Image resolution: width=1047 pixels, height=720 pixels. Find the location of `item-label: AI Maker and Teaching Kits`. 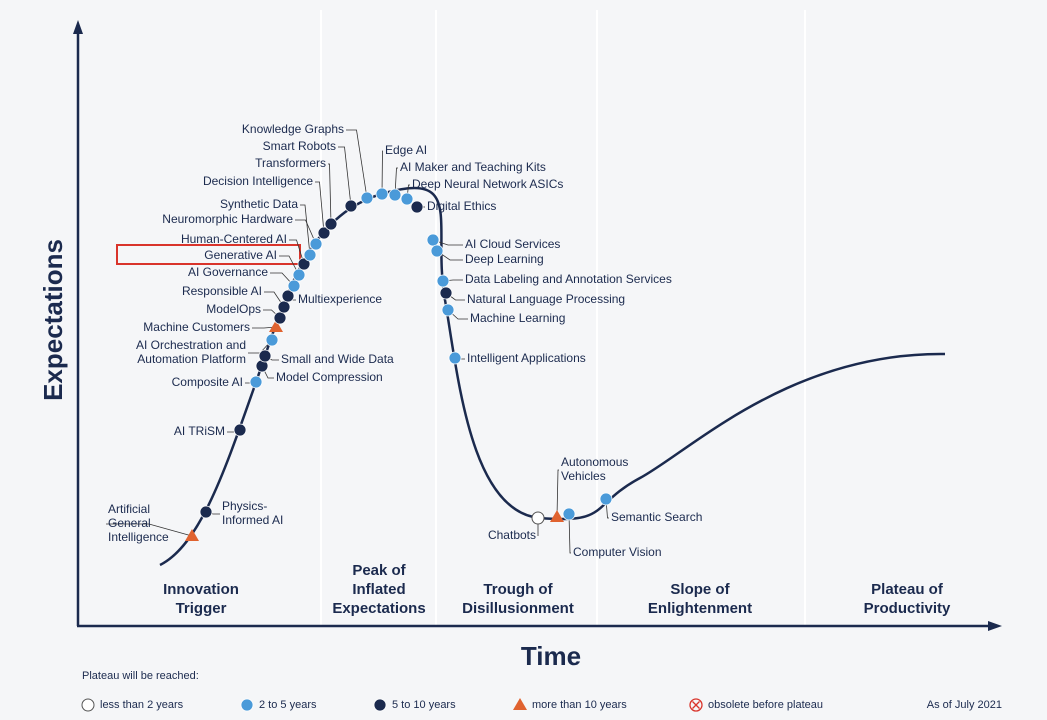

item-label: AI Maker and Teaching Kits is located at coordinates (473, 167).